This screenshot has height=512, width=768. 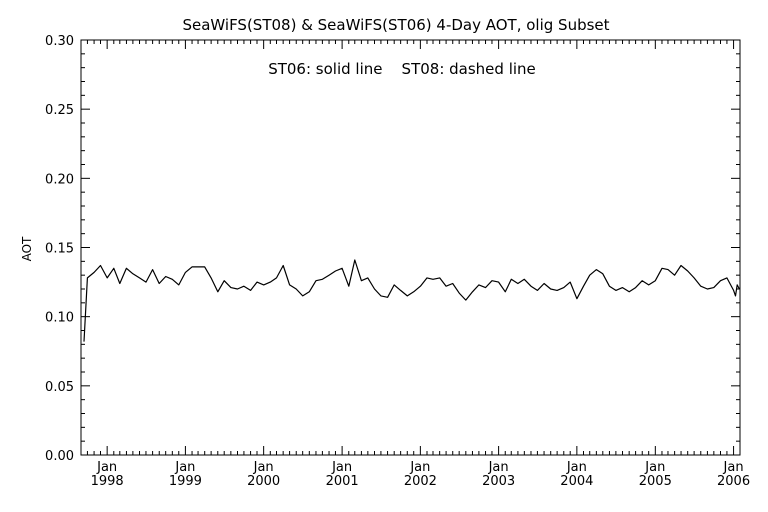 I want to click on x-tick-year-label: 2005, so click(x=655, y=481).